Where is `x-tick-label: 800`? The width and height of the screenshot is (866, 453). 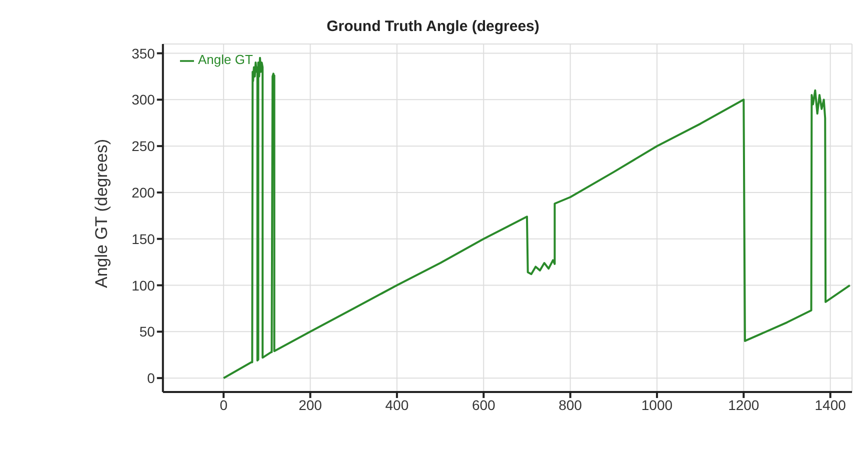
x-tick-label: 800 is located at coordinates (570, 404).